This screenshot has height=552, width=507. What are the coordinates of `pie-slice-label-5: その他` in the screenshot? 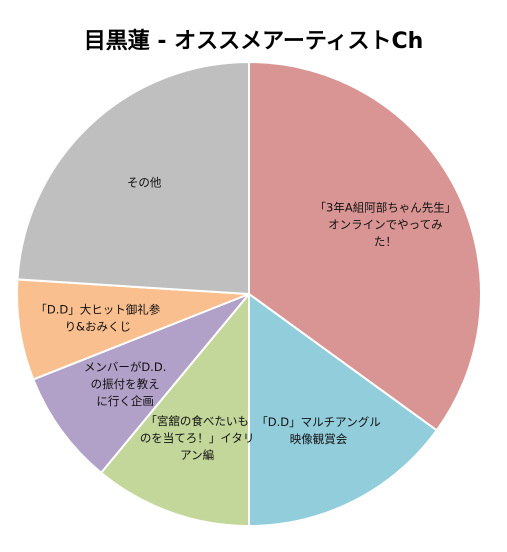 It's located at (144, 182).